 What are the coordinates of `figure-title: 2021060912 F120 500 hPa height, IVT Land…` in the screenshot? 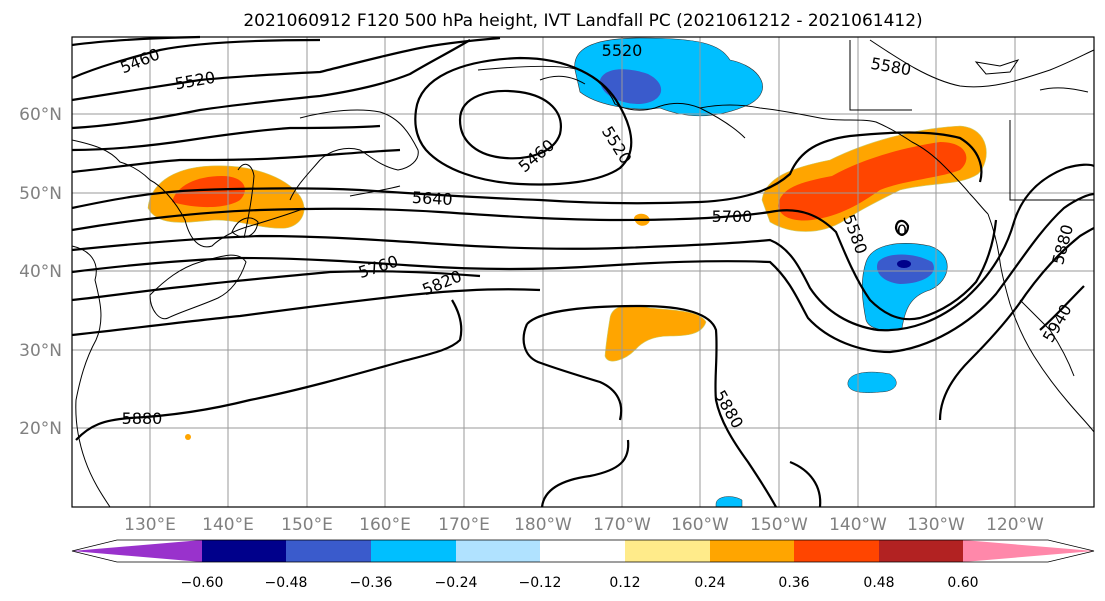 It's located at (582, 21).